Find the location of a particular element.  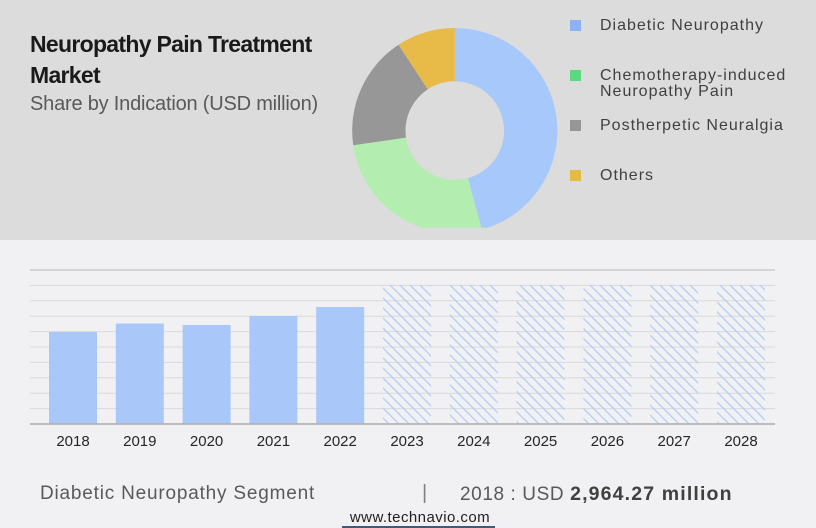

svg-text: 2019 is located at coordinates (139, 441).